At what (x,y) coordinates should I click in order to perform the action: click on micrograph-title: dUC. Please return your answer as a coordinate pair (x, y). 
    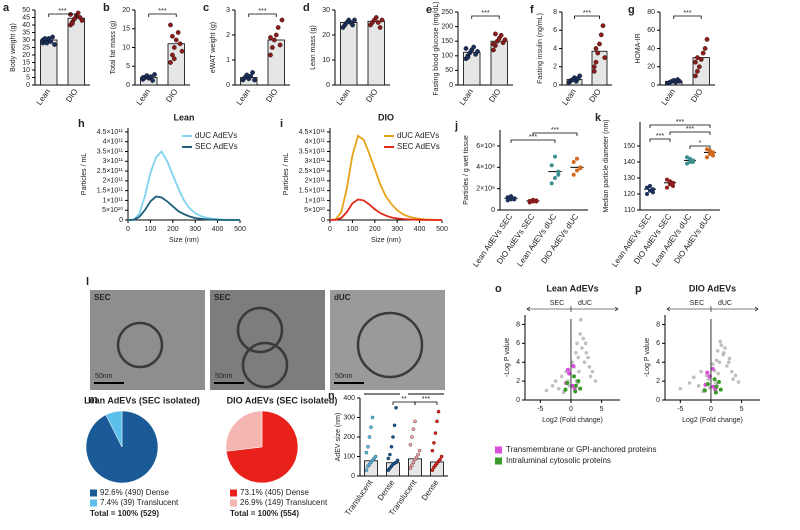
    Looking at the image, I should click on (342, 297).